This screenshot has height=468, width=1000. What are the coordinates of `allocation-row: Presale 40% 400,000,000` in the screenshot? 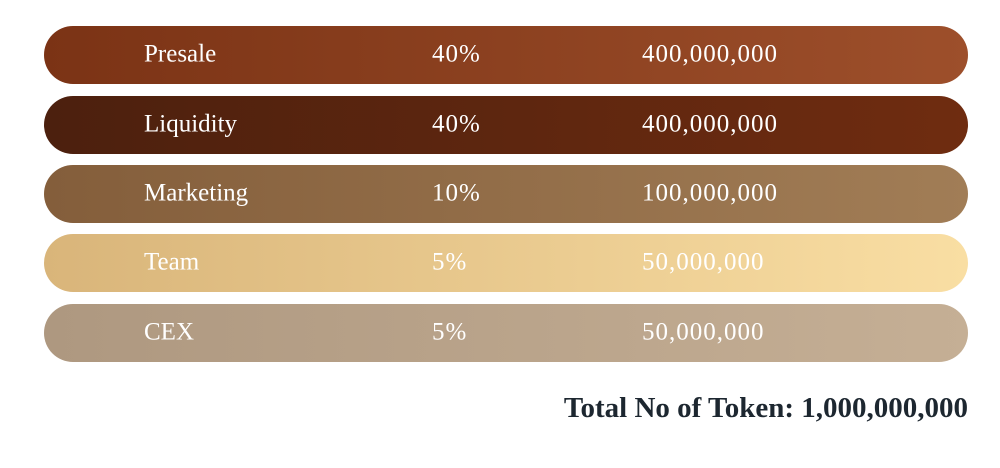 It's located at (506, 55).